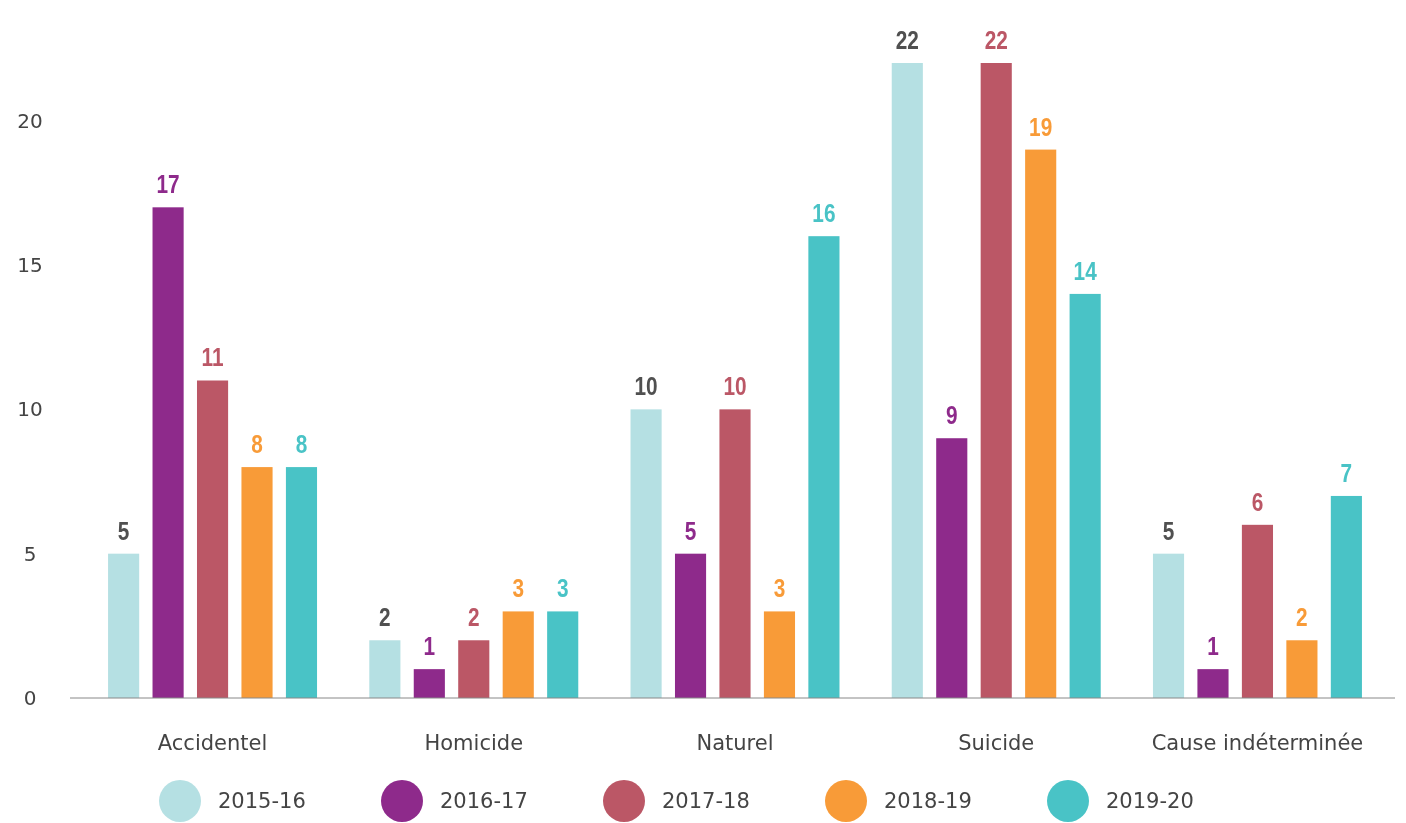 This screenshot has width=1406, height=823. Describe the element at coordinates (1150, 801) in the screenshot. I see `legend-label: 2019-20` at that location.